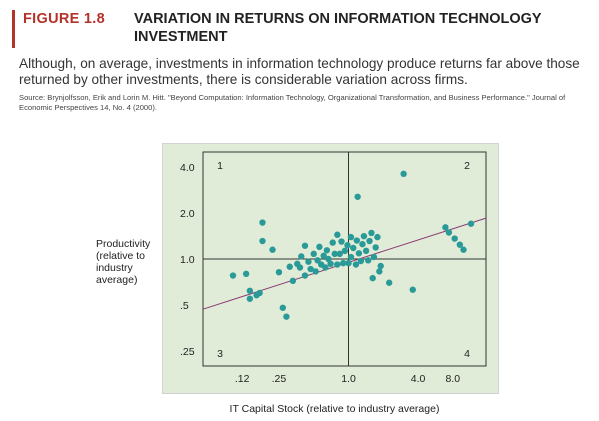  I want to click on y-tick-label: .25, so click(187, 352).